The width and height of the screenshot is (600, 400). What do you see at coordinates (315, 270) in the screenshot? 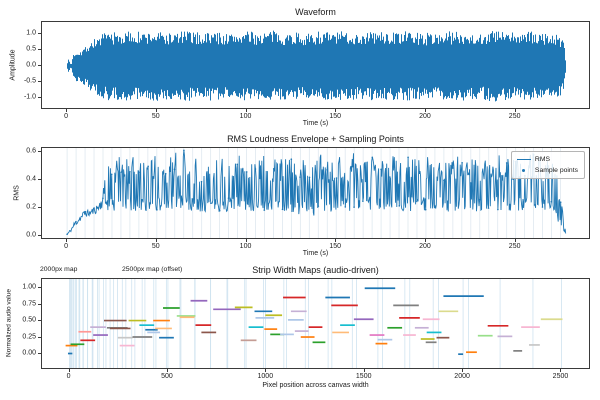
I see `strips-title: Strip Width Maps (audio-driven)` at bounding box center [315, 270].